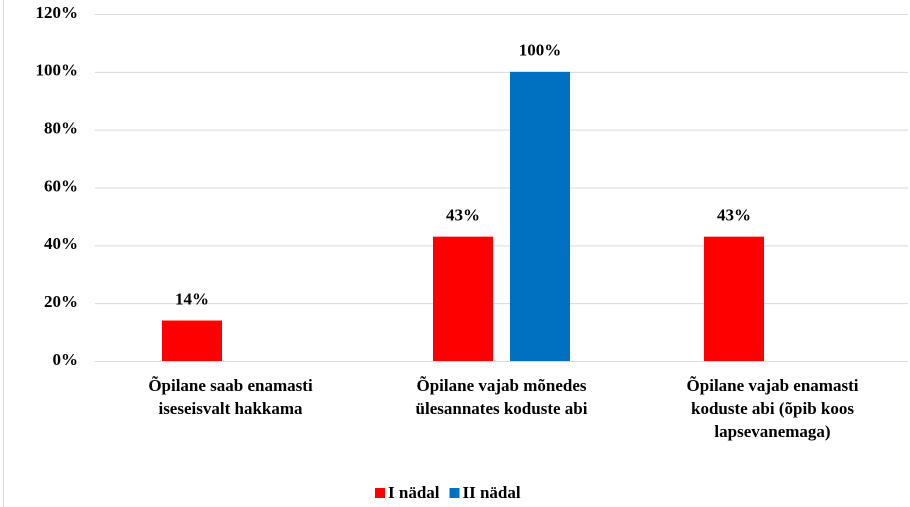  What do you see at coordinates (501, 385) in the screenshot?
I see `x-tick-label: Õpilane vajab mõnedes` at bounding box center [501, 385].